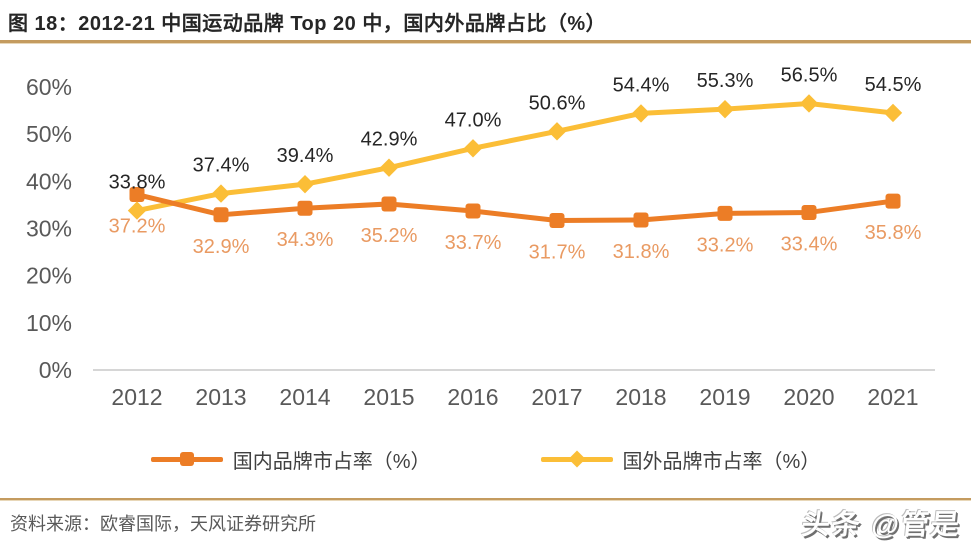 This screenshot has height=543, width=971. Describe the element at coordinates (485, 499) in the screenshot. I see `footer-divider` at that location.